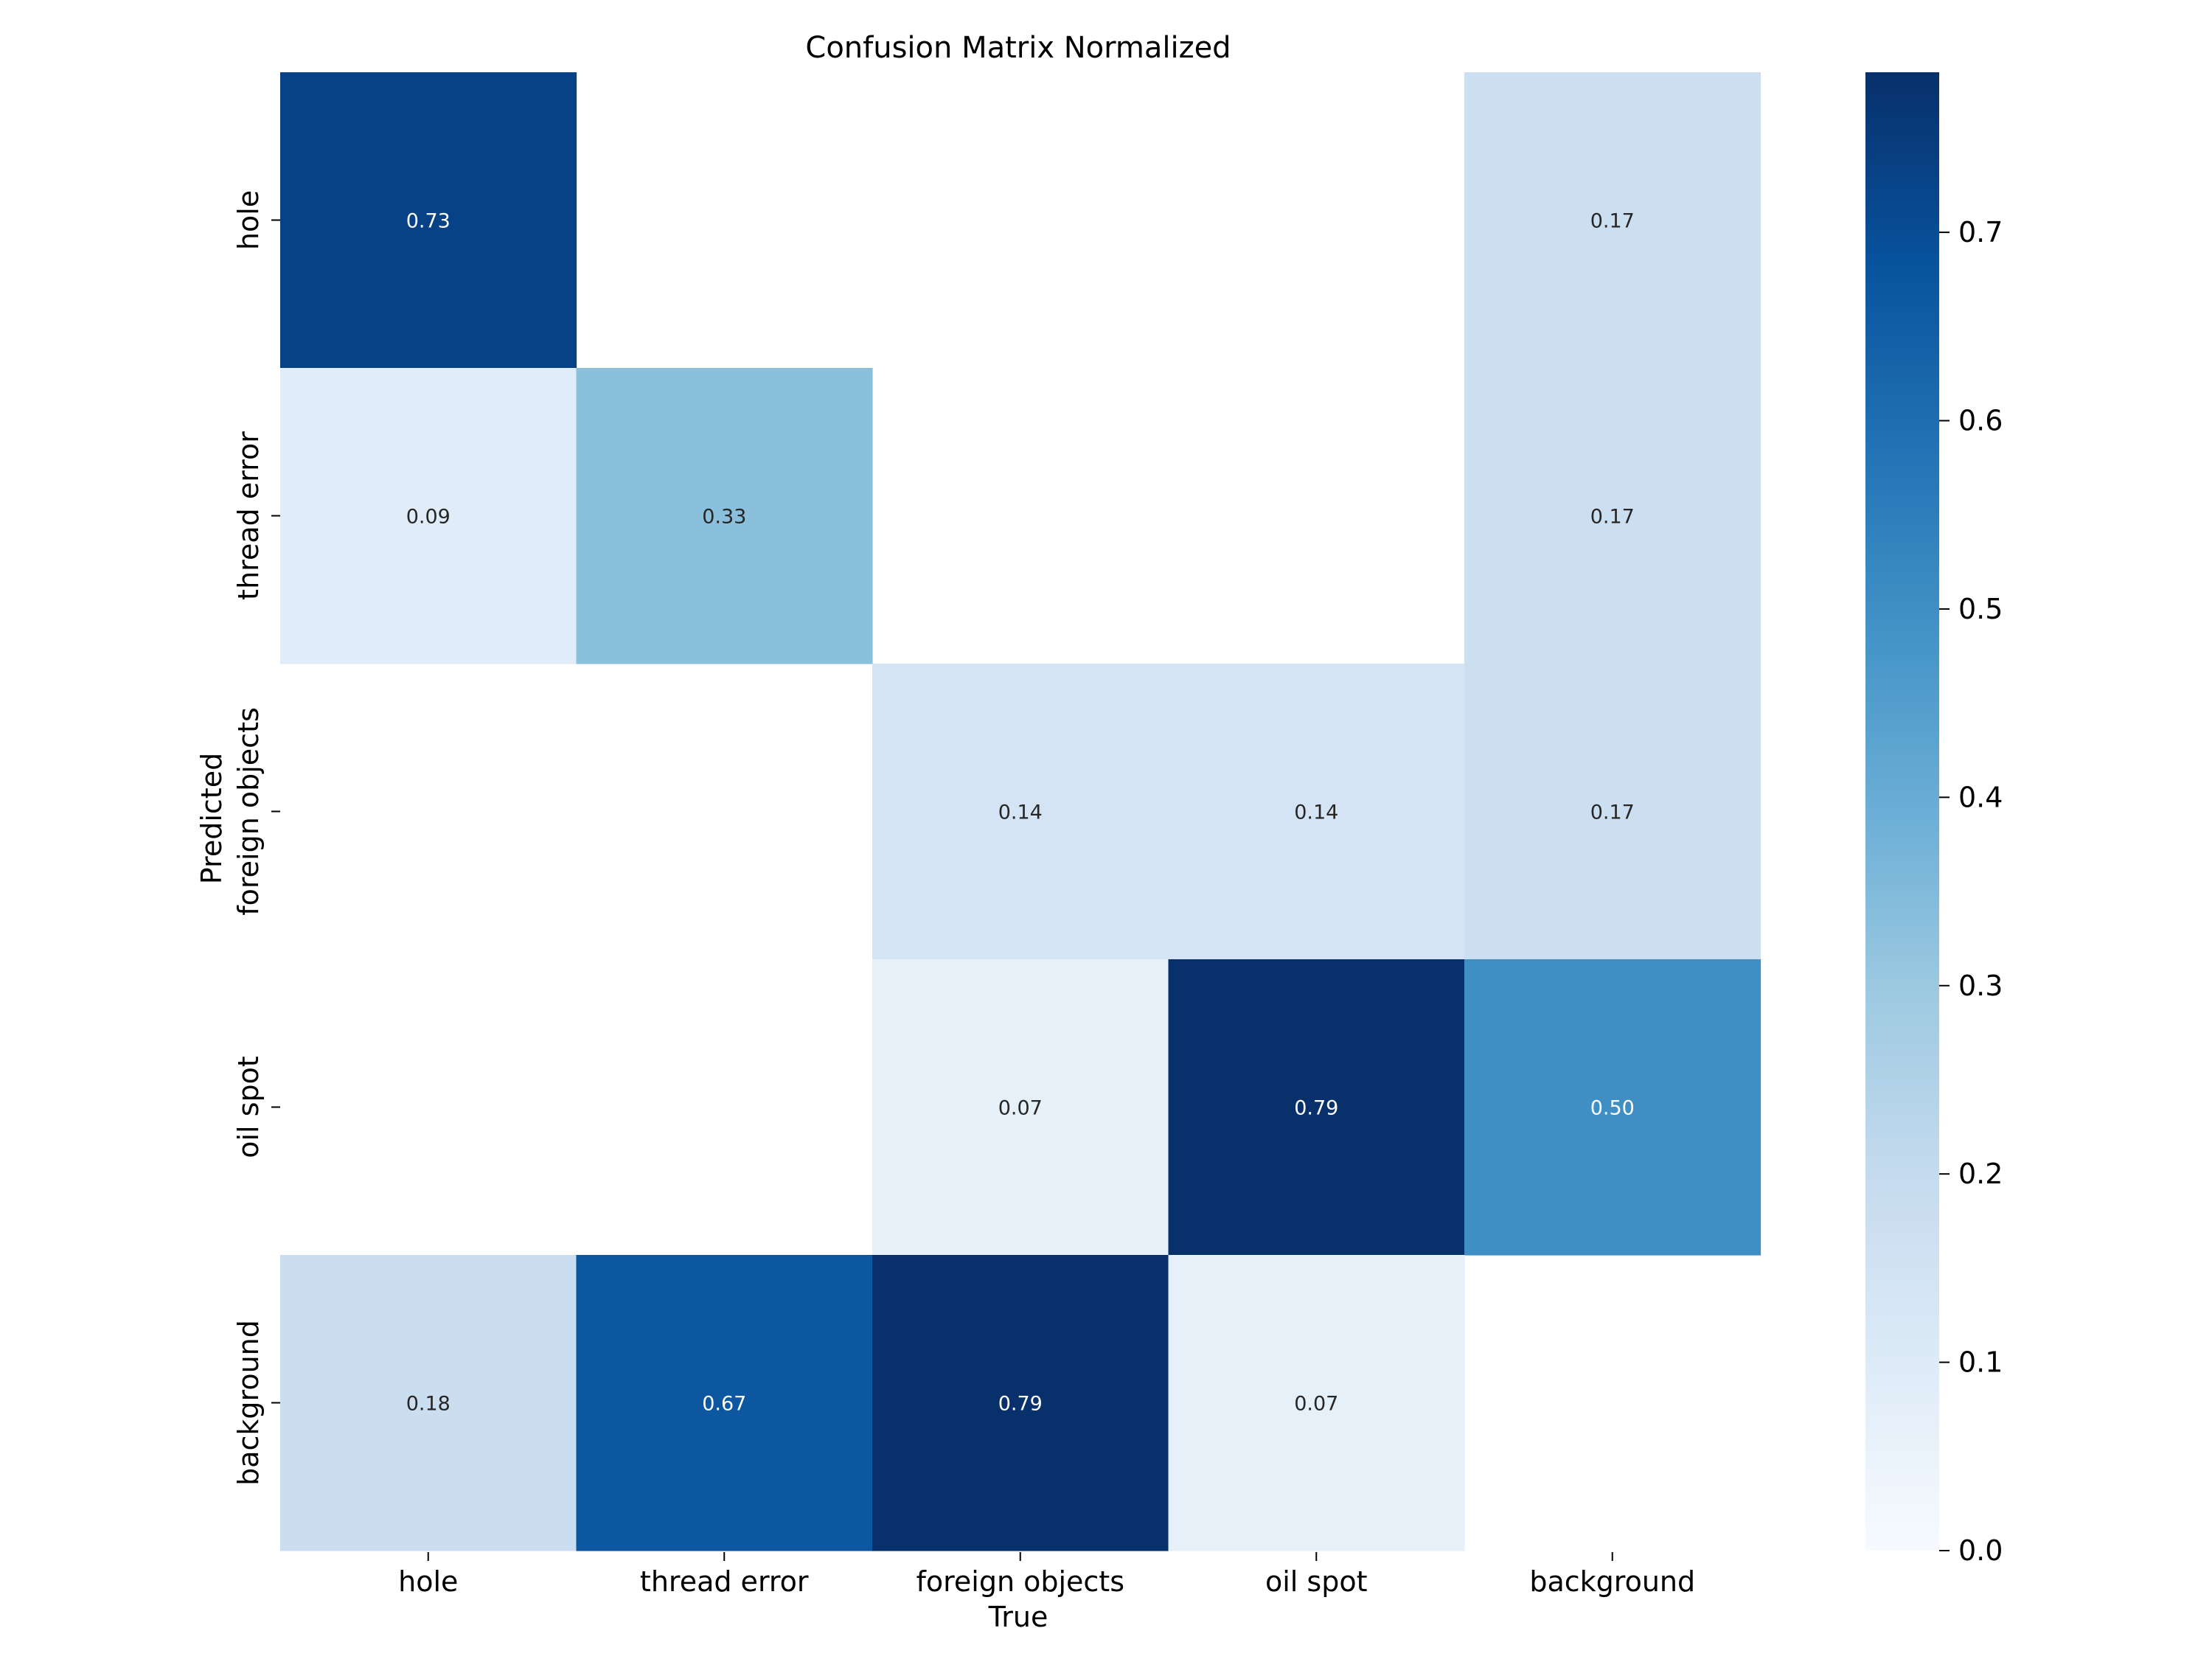 Image resolution: width=2212 pixels, height=1659 pixels. Describe the element at coordinates (1980, 421) in the screenshot. I see `colorbar-tick-label: 0.6` at that location.